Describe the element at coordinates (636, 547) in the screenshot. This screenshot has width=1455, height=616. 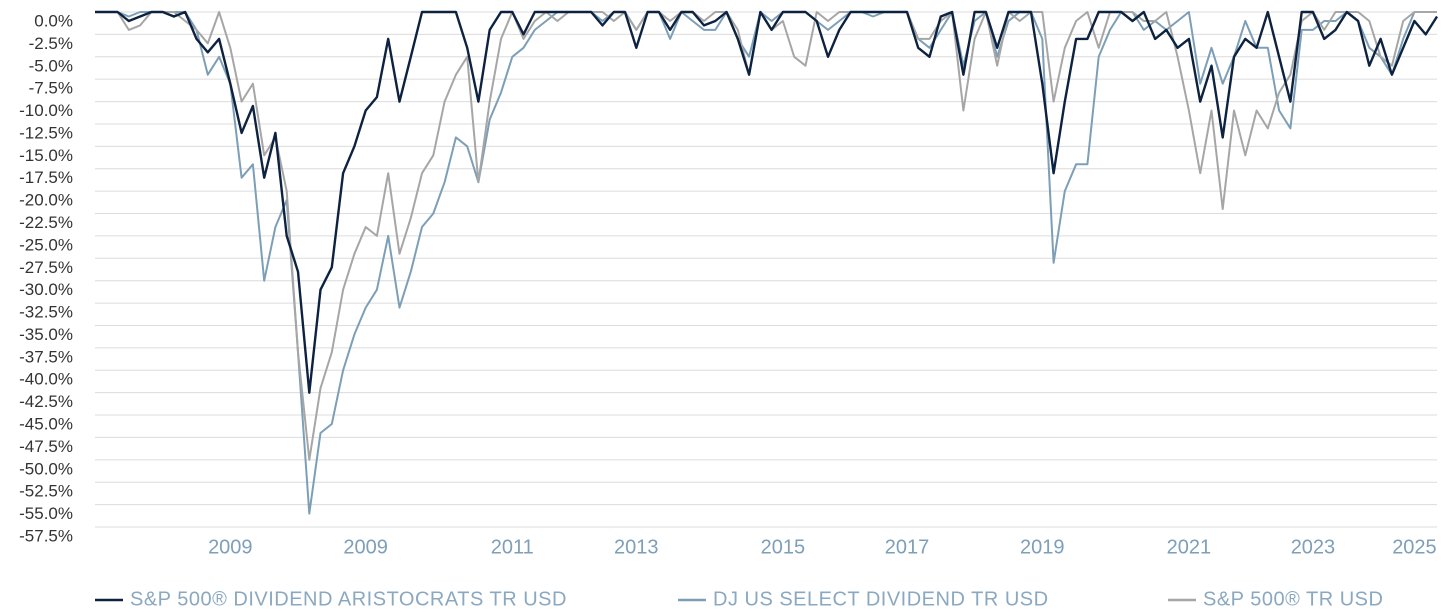
I see `x-tick-label: 2013` at that location.